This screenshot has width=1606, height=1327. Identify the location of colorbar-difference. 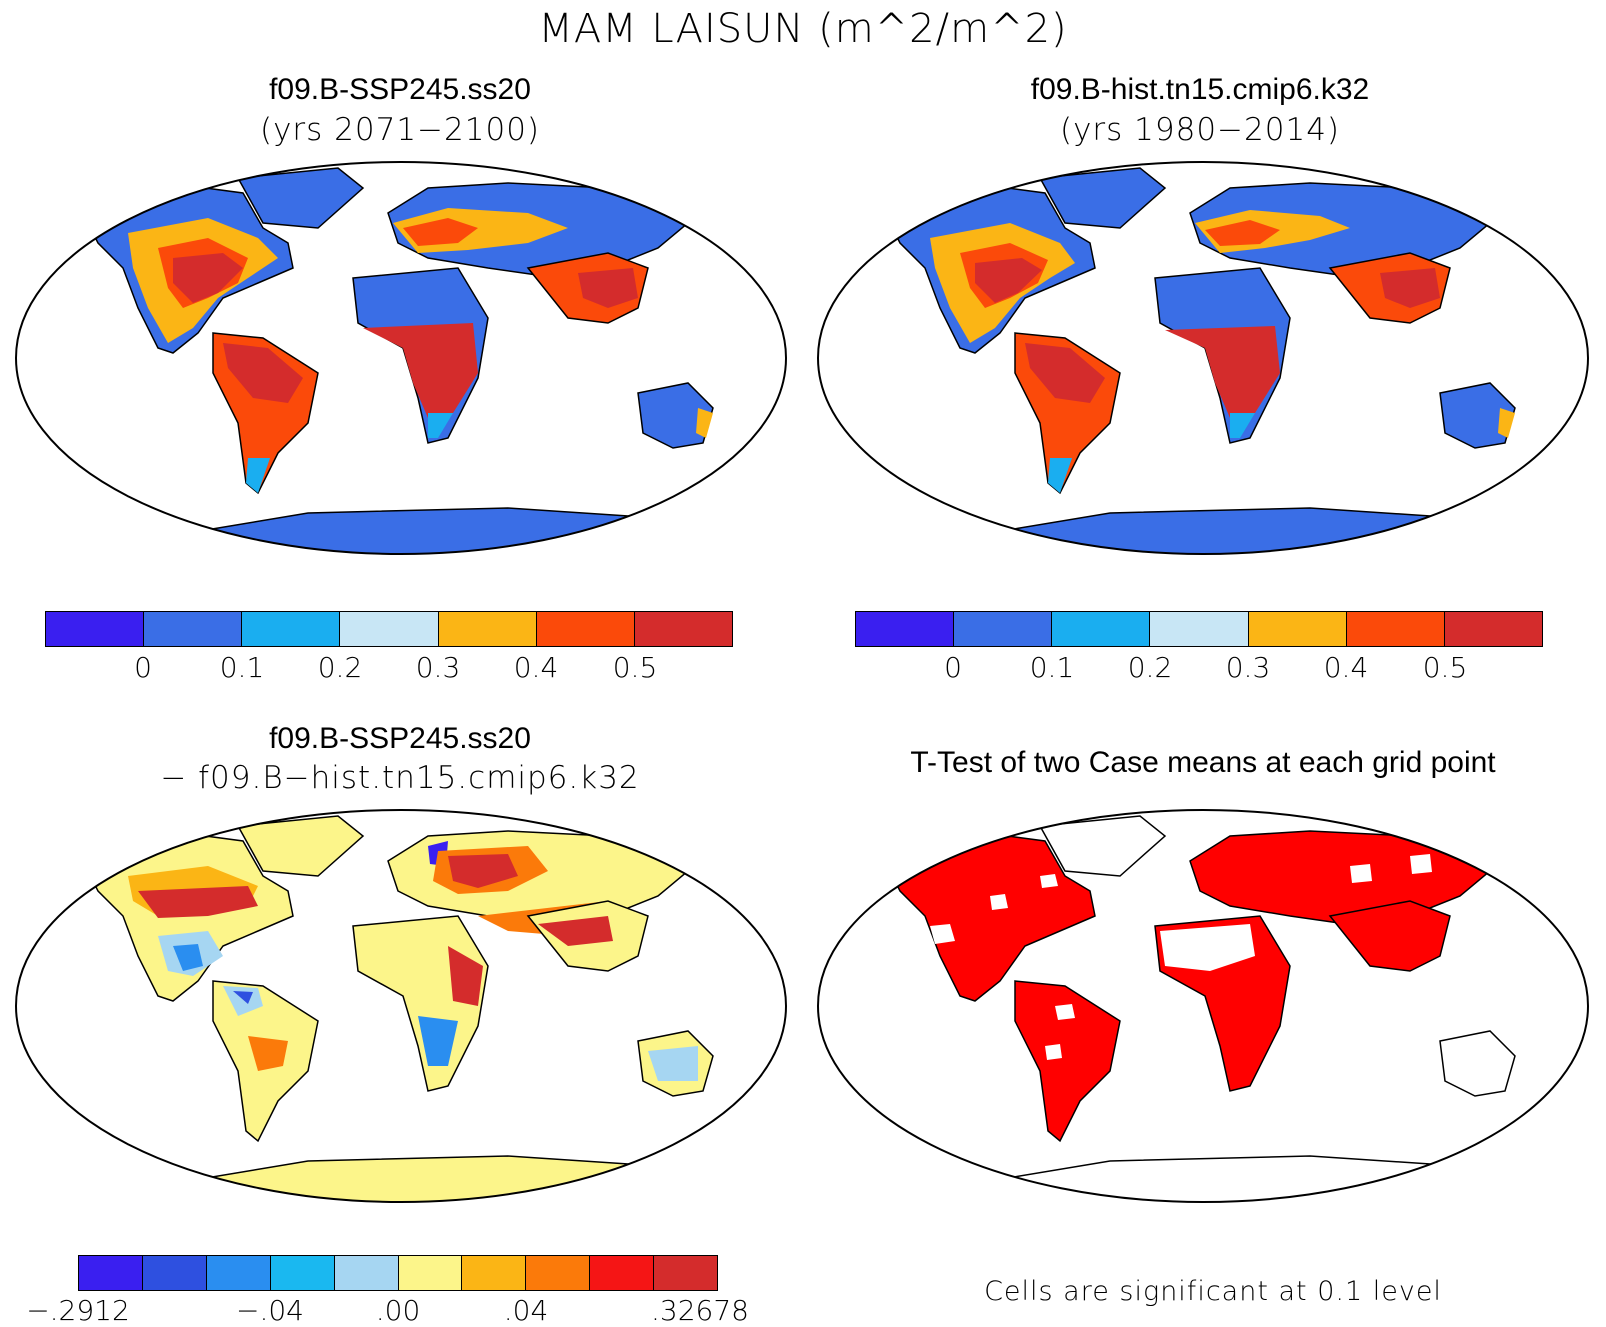
(398, 1273).